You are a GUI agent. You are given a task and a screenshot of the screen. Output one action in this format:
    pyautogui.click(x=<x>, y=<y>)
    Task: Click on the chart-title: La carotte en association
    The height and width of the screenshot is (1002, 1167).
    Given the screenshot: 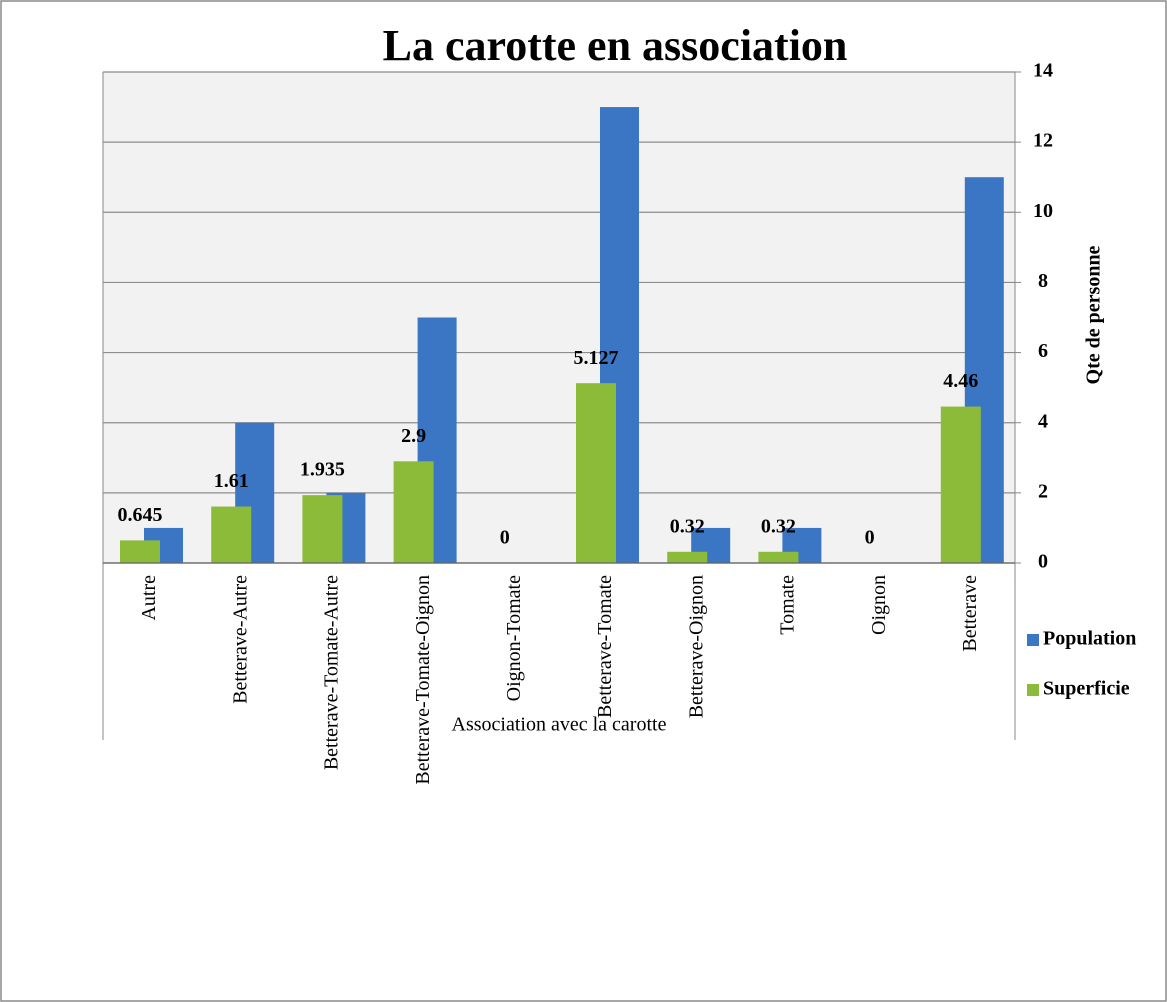 What is the action you would take?
    pyautogui.click(x=615, y=45)
    